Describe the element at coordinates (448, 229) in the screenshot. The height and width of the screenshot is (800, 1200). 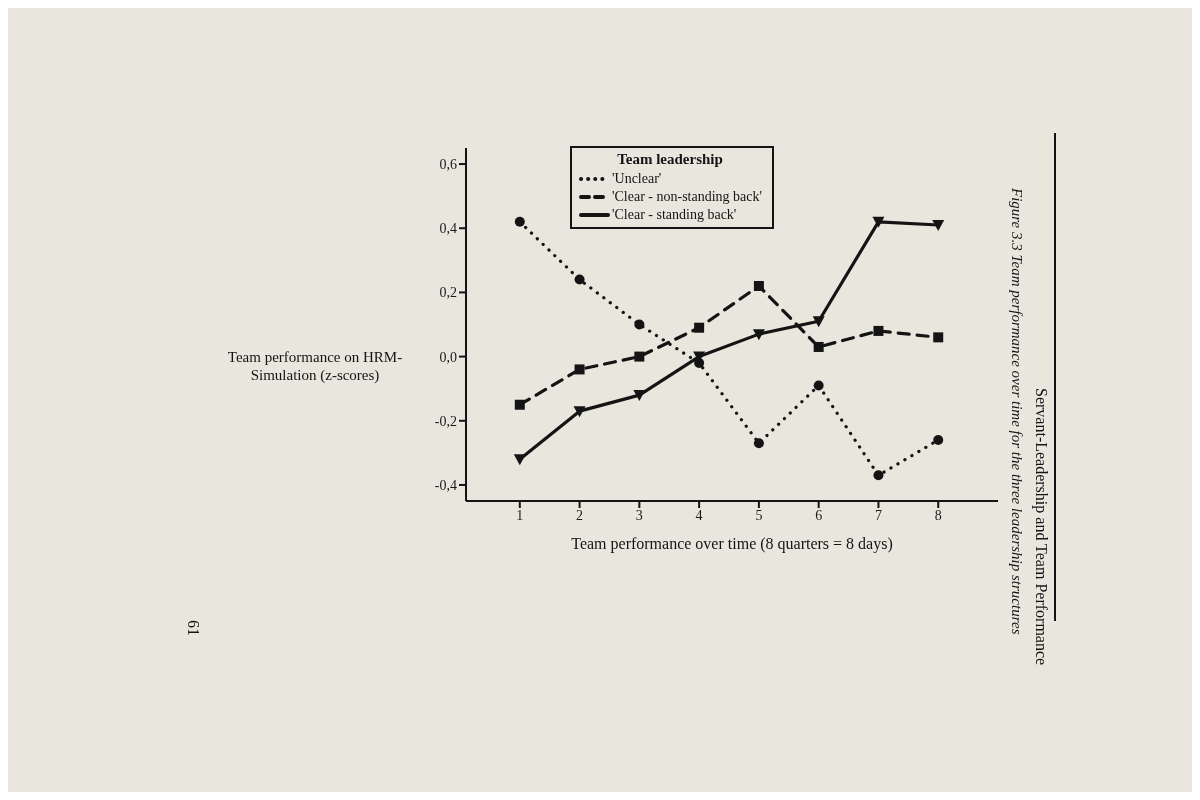
I see `y-tick-label: 0,4` at that location.